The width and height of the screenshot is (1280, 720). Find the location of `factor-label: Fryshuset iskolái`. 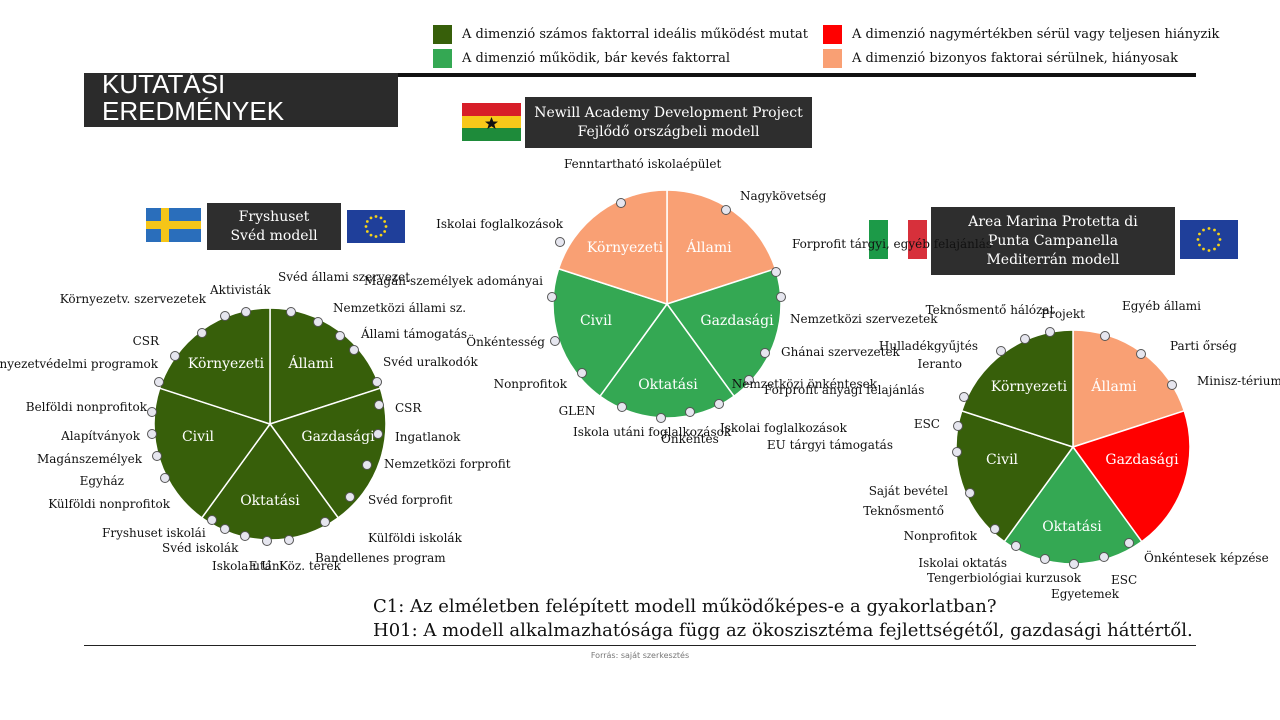

factor-label: Fryshuset iskolái is located at coordinates (154, 533).